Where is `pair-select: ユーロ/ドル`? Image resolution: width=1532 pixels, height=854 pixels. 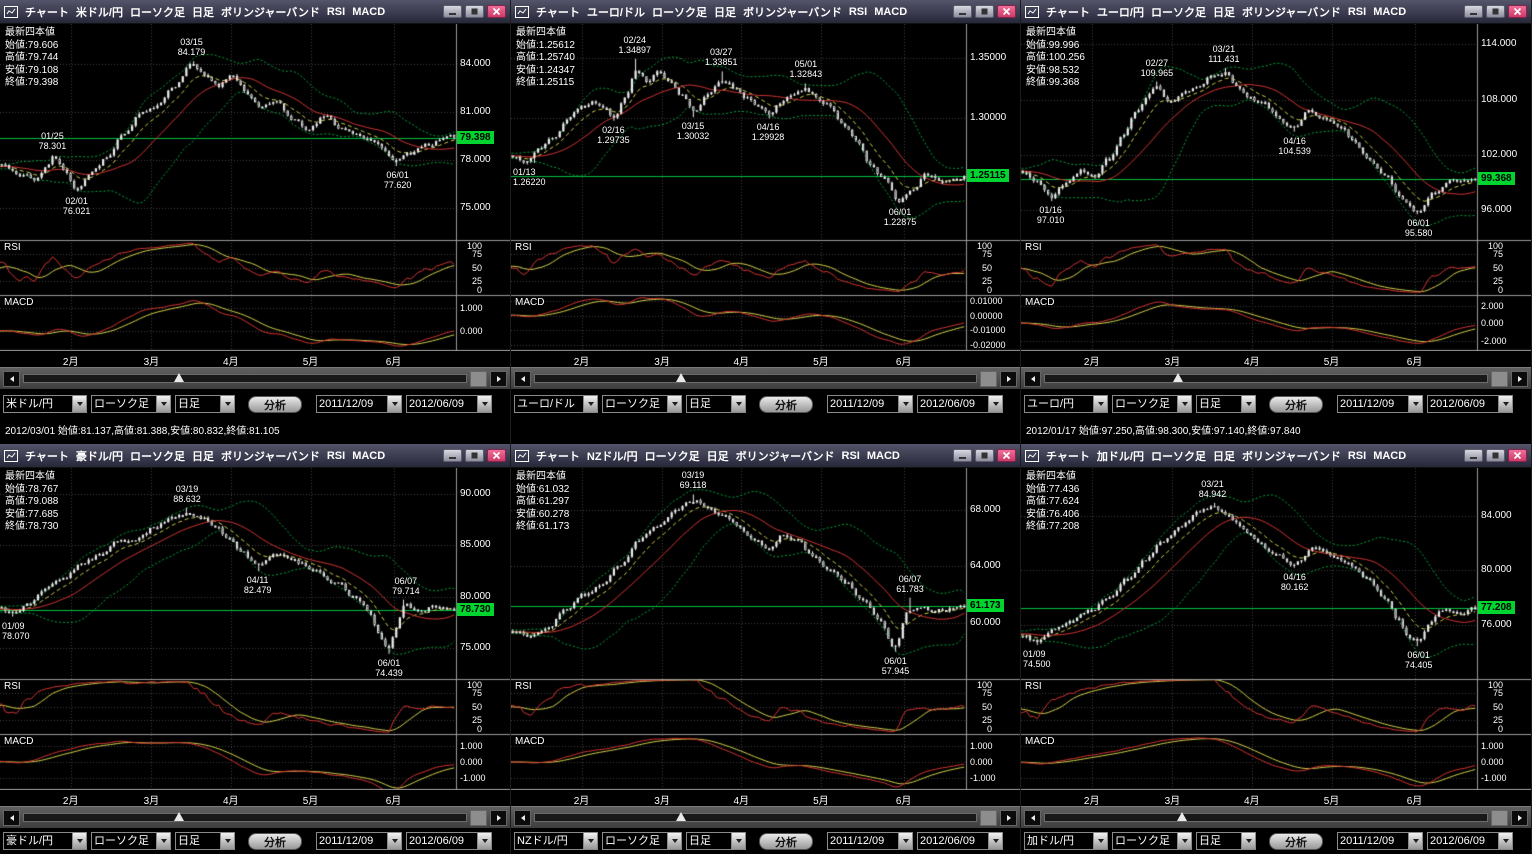
pair-select: ユーロ/ドル is located at coordinates (556, 404).